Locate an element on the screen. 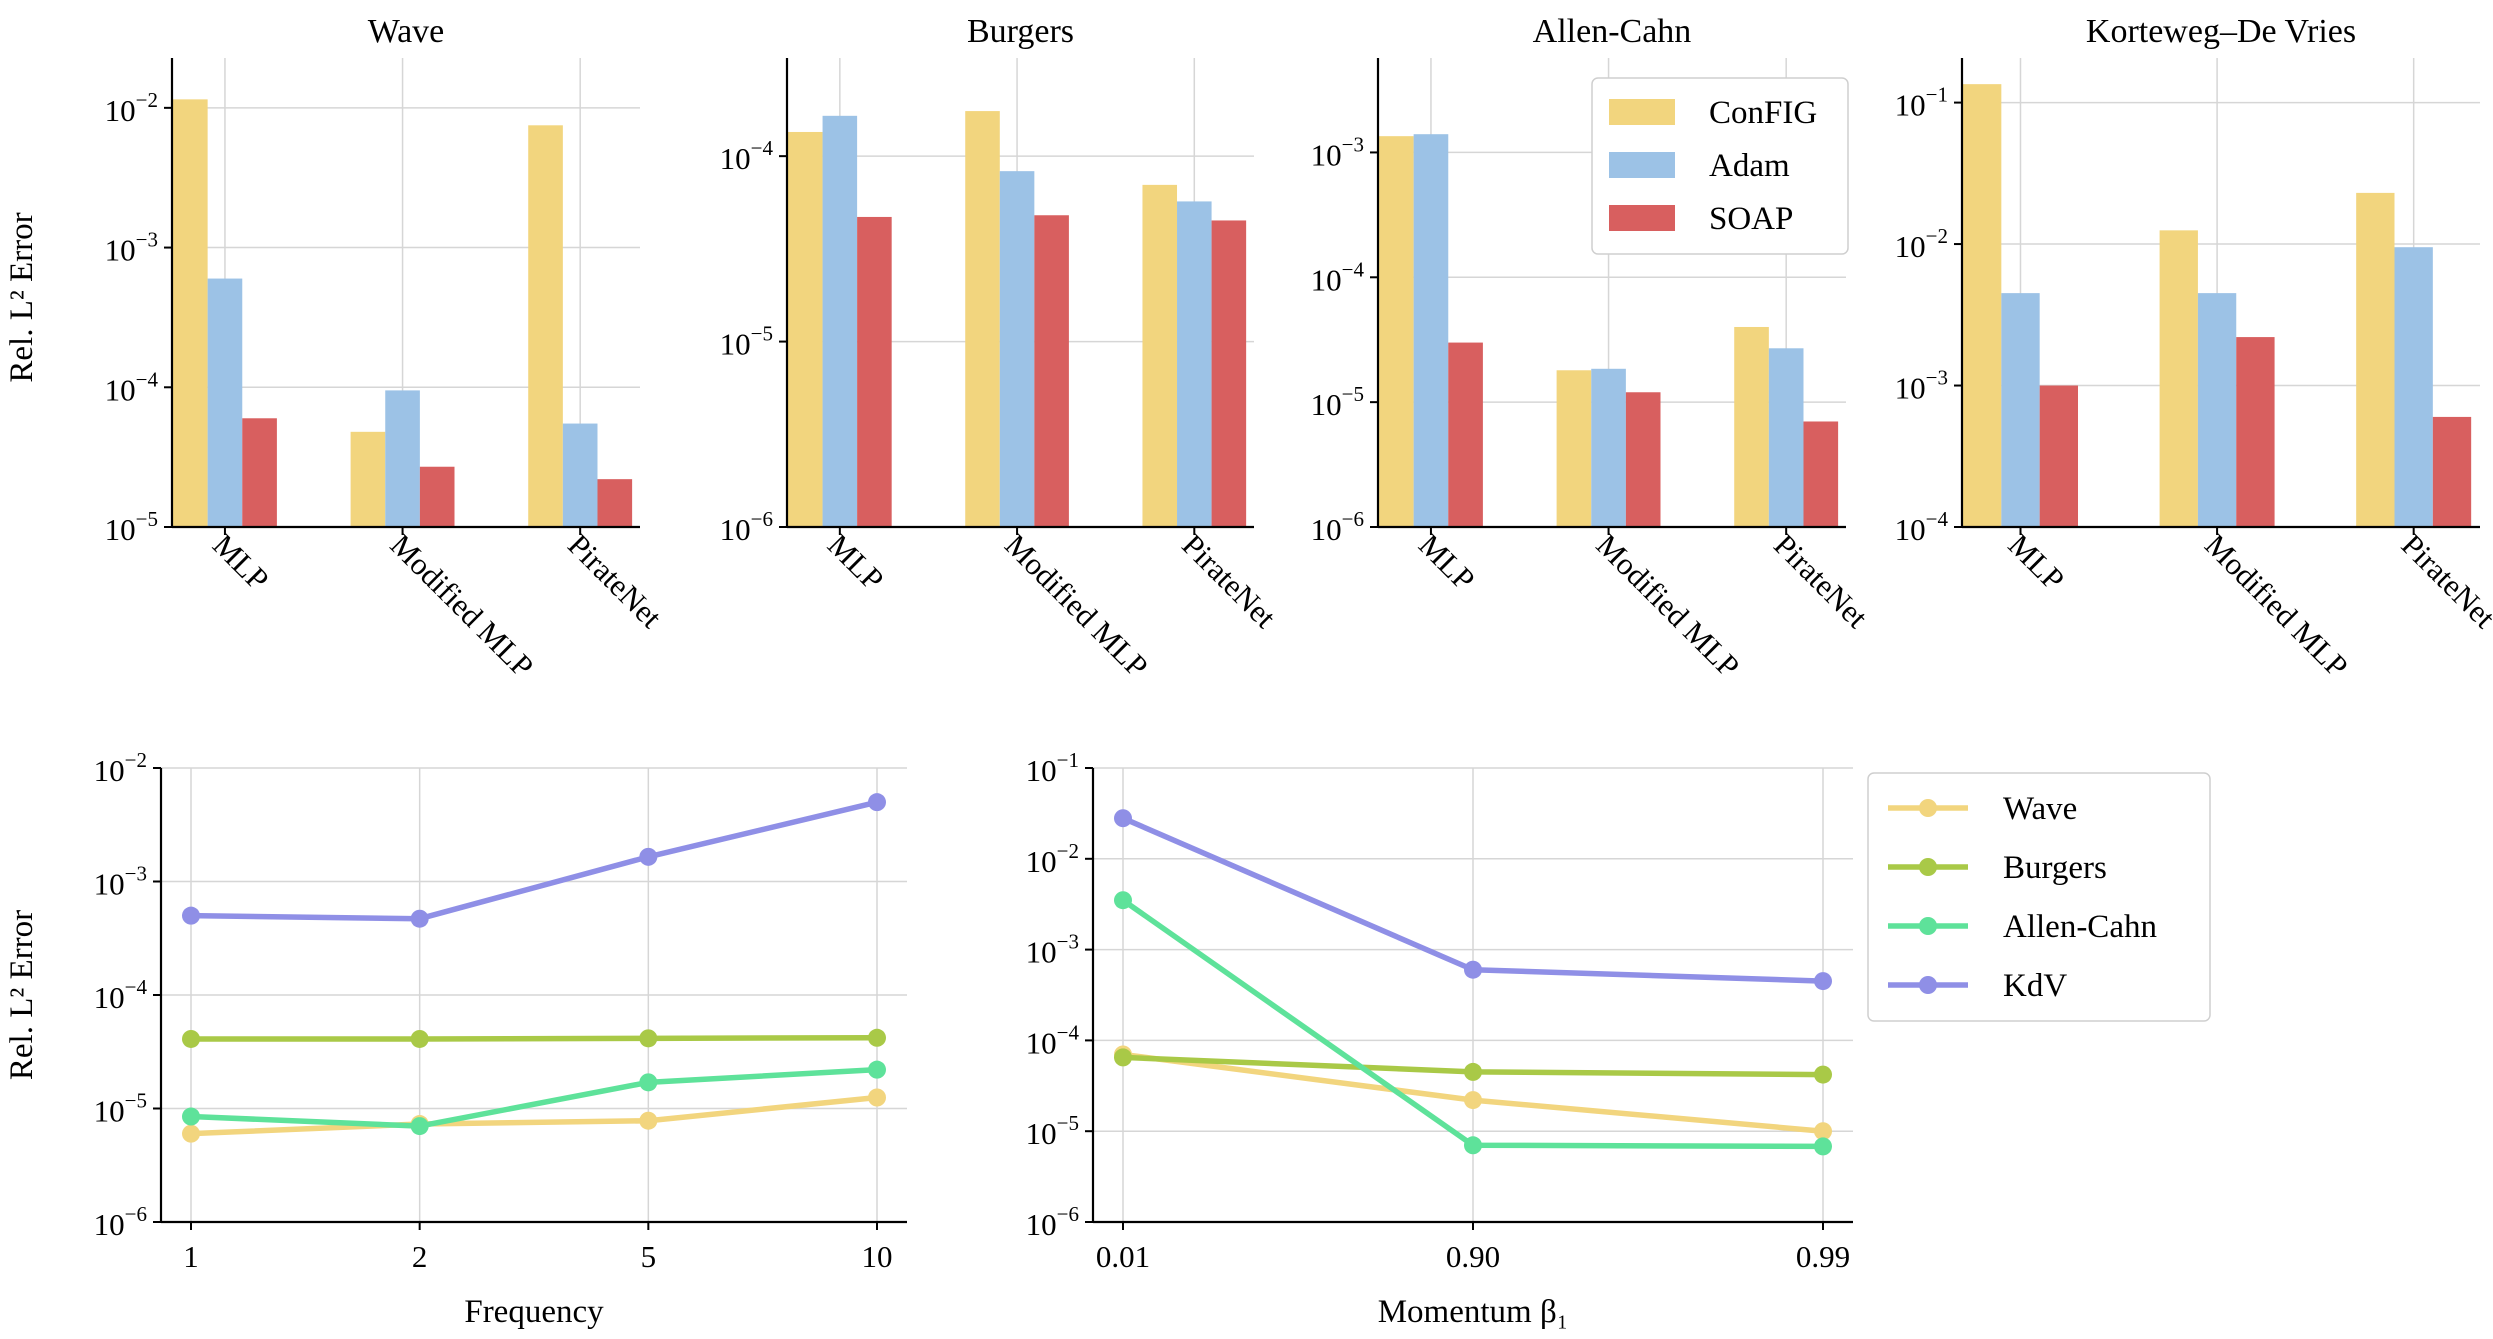 The width and height of the screenshot is (2493, 1339). chart-title: Wave is located at coordinates (406, 31).